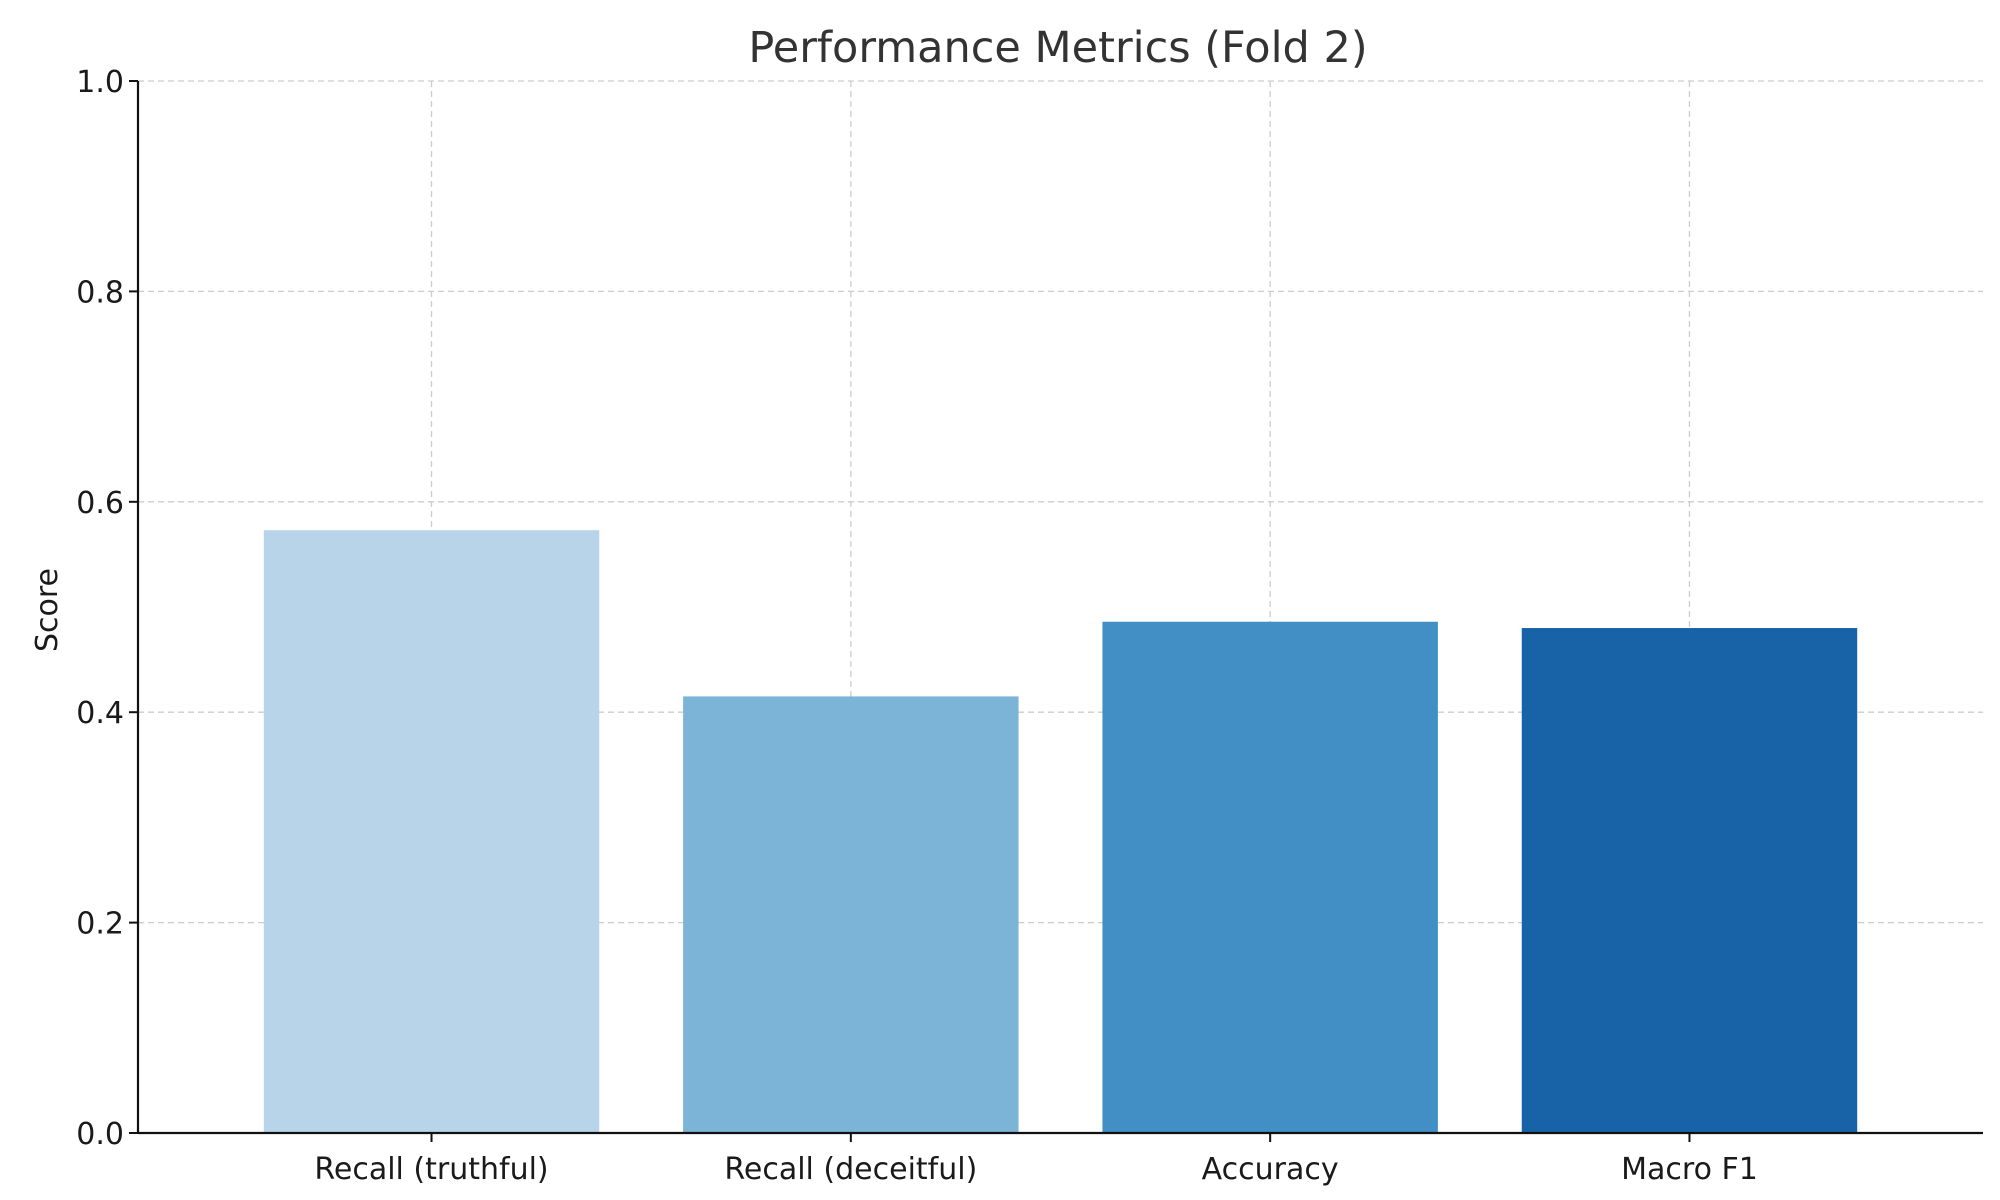 The height and width of the screenshot is (1200, 2000). I want to click on x-tick-label: Recall (deceitful), so click(850, 1169).